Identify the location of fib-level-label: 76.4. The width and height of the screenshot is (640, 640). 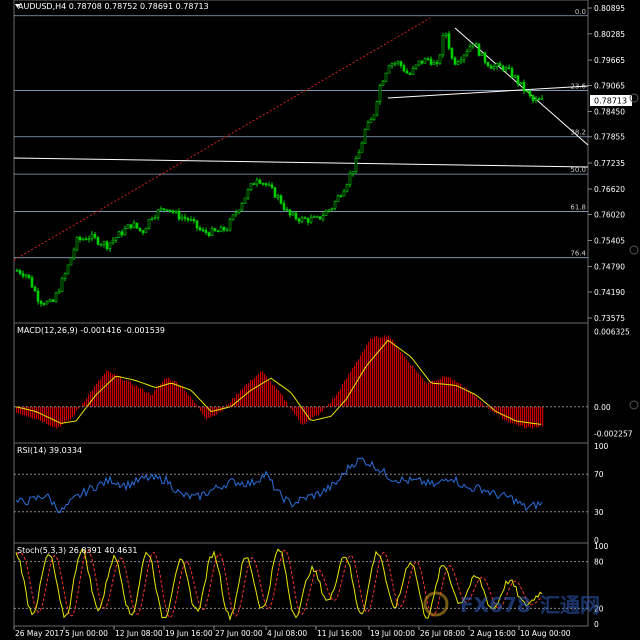
(578, 254).